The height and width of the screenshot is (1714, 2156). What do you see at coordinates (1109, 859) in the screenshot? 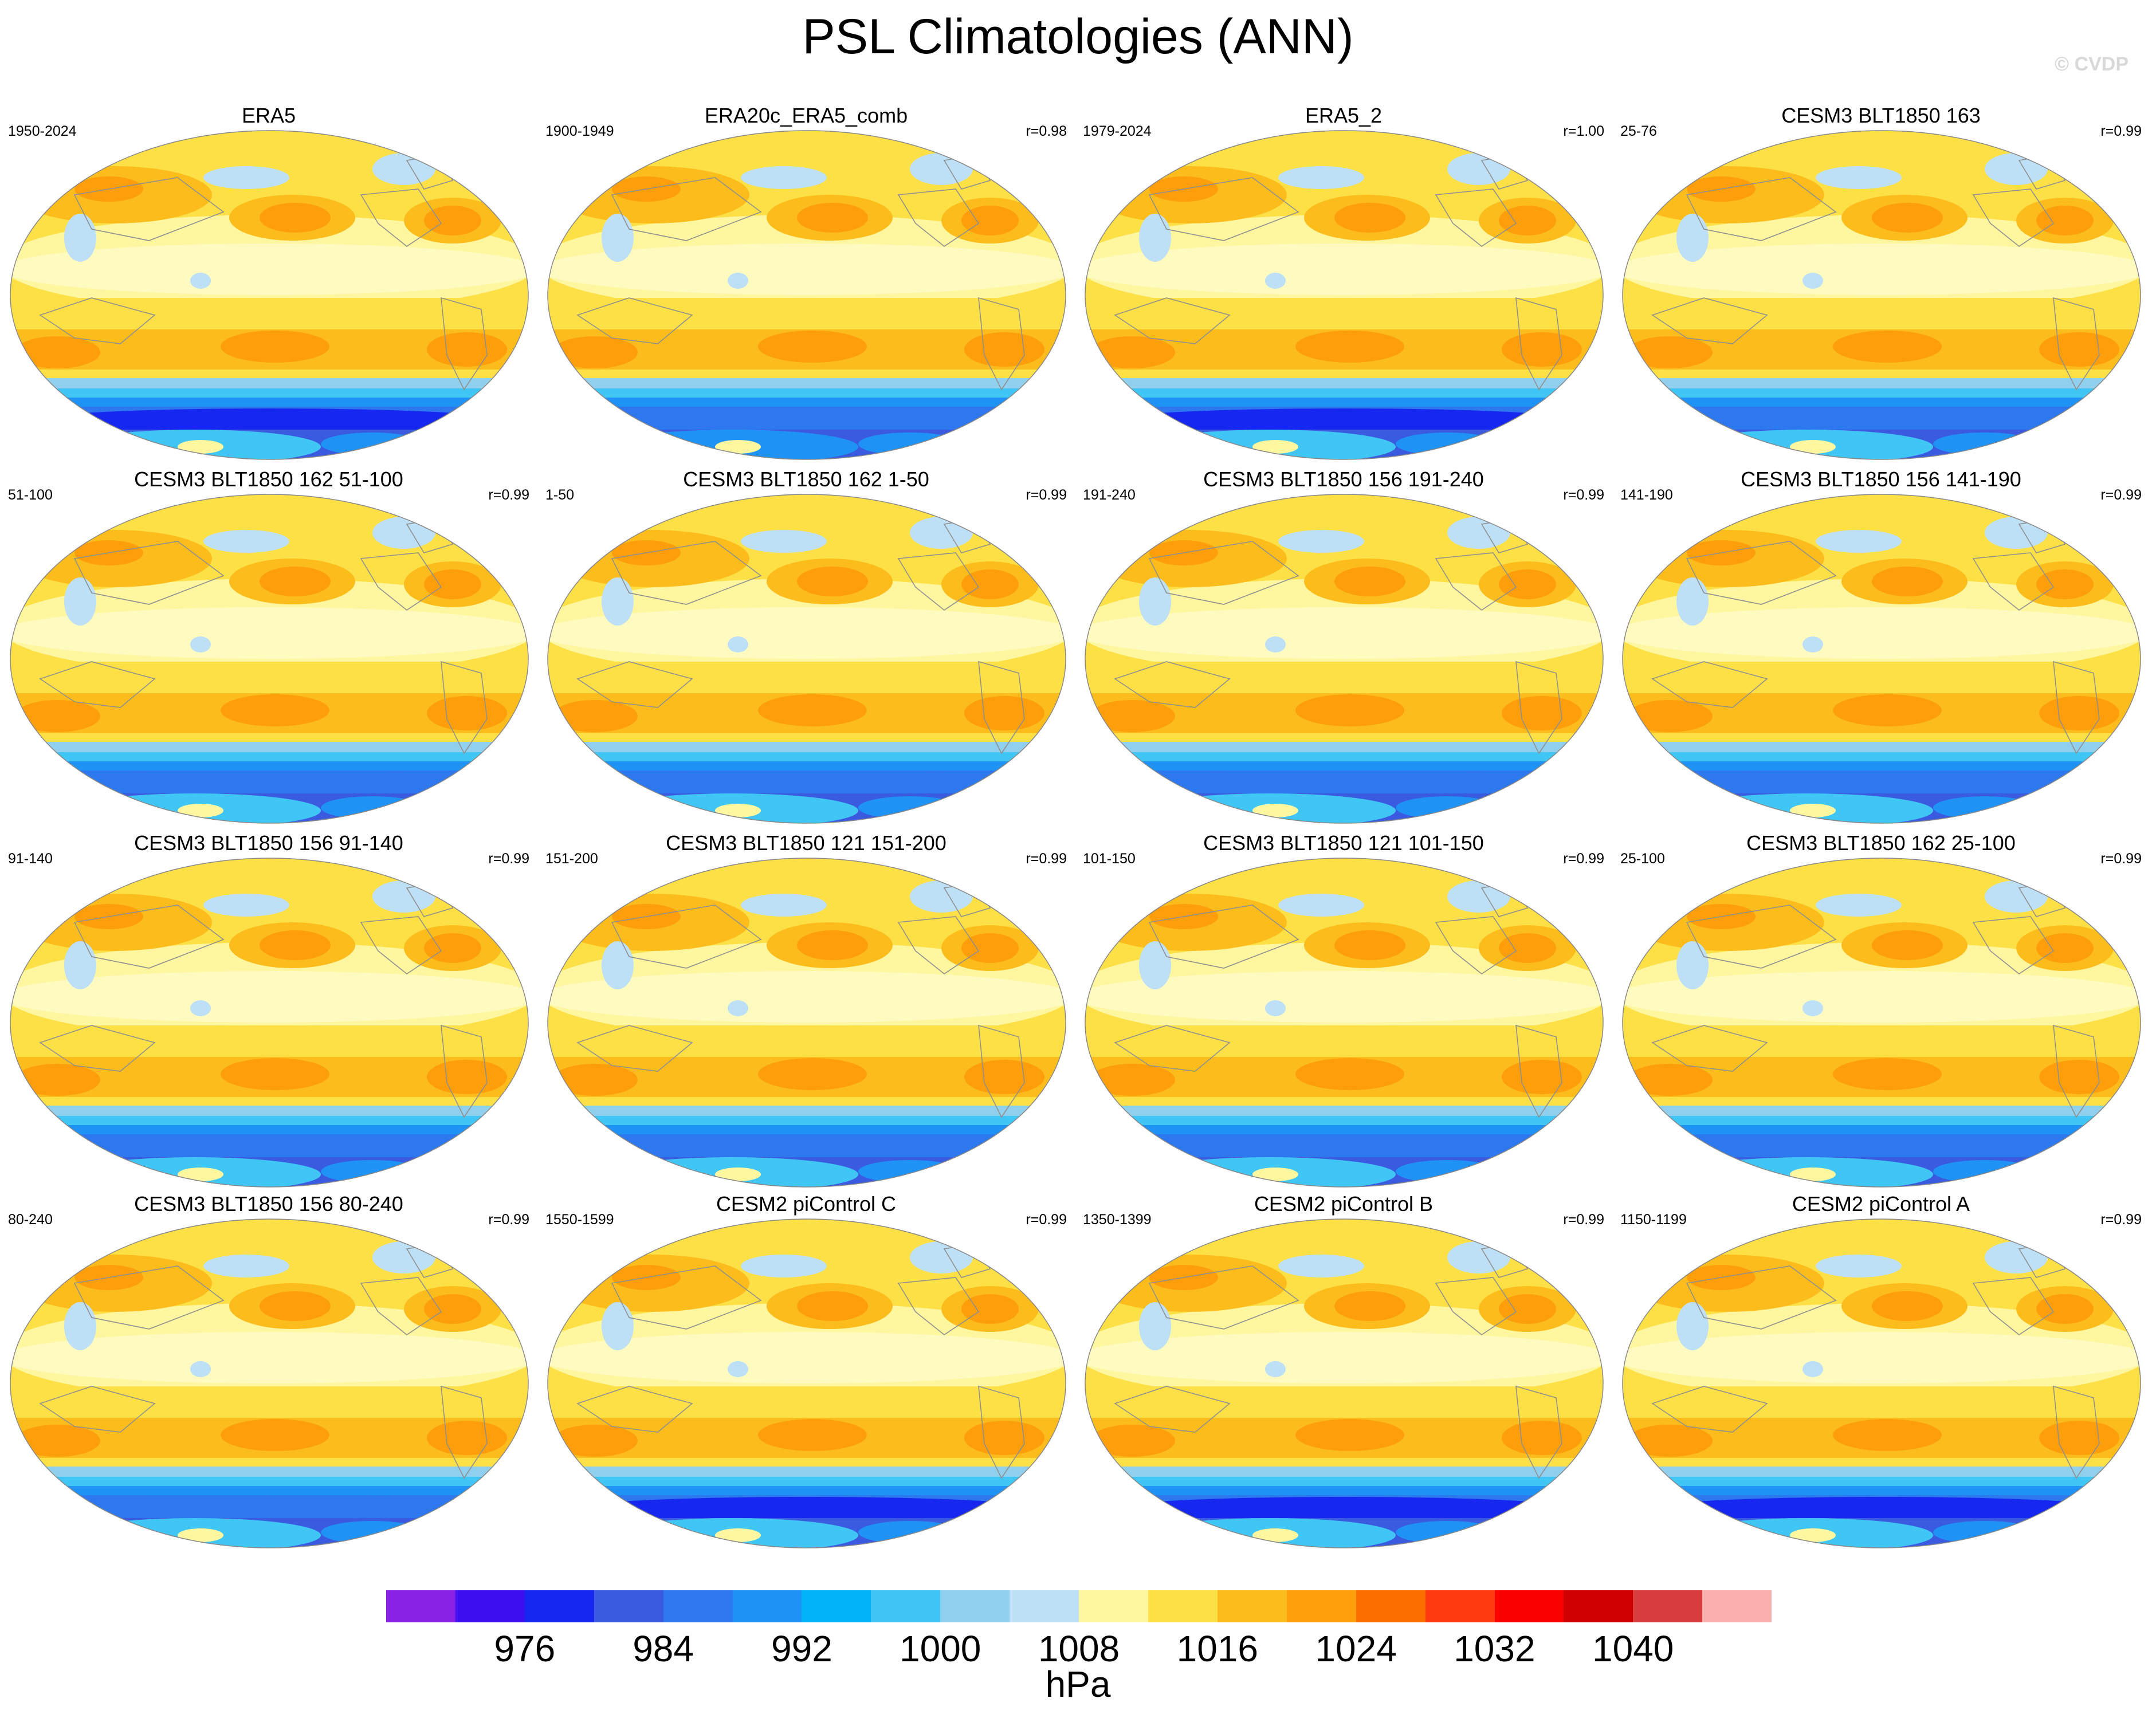
I see `panel-years: 101-150` at bounding box center [1109, 859].